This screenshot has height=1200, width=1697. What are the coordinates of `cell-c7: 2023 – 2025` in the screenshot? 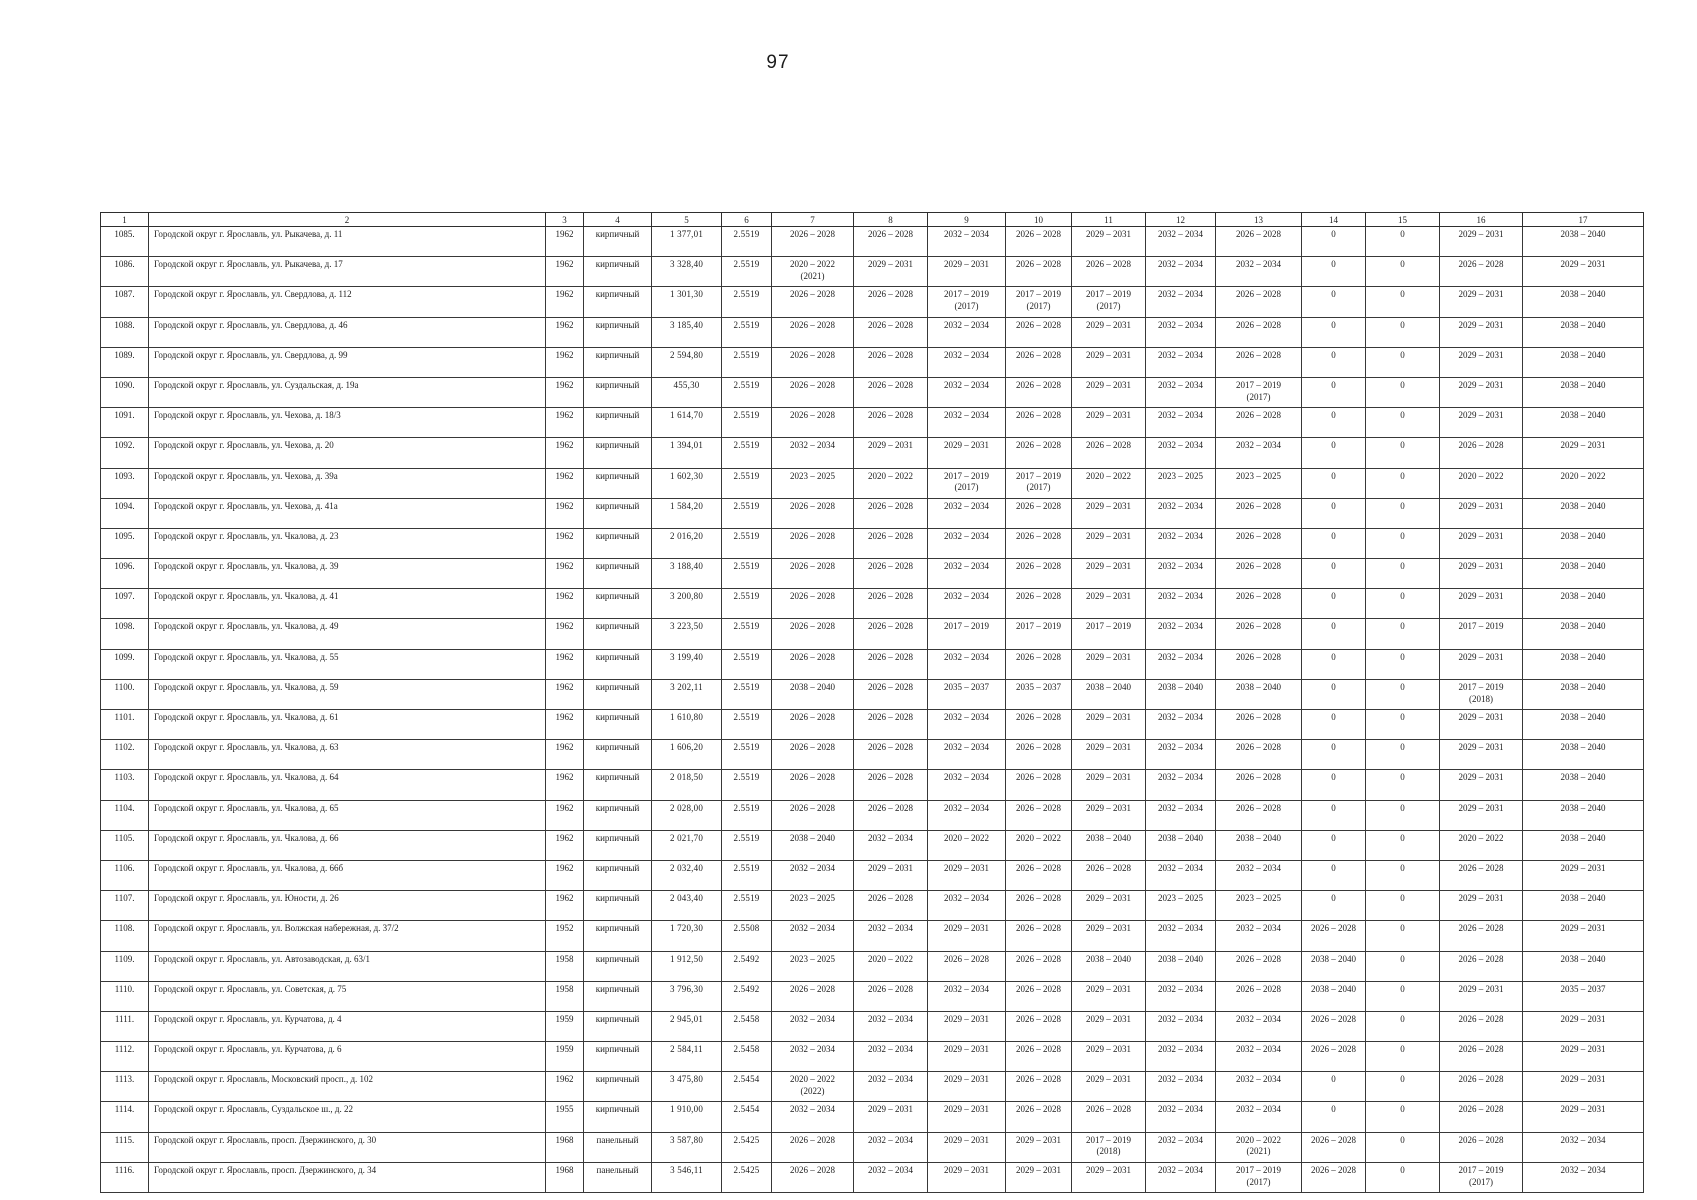 It's located at (812, 483).